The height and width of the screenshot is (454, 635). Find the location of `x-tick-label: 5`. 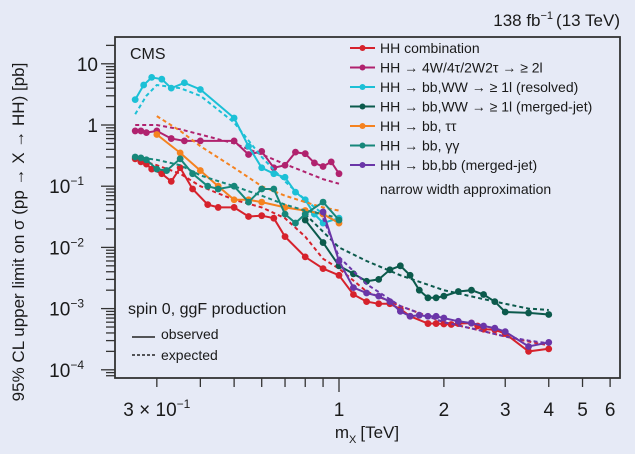

x-tick-label: 5 is located at coordinates (582, 410).